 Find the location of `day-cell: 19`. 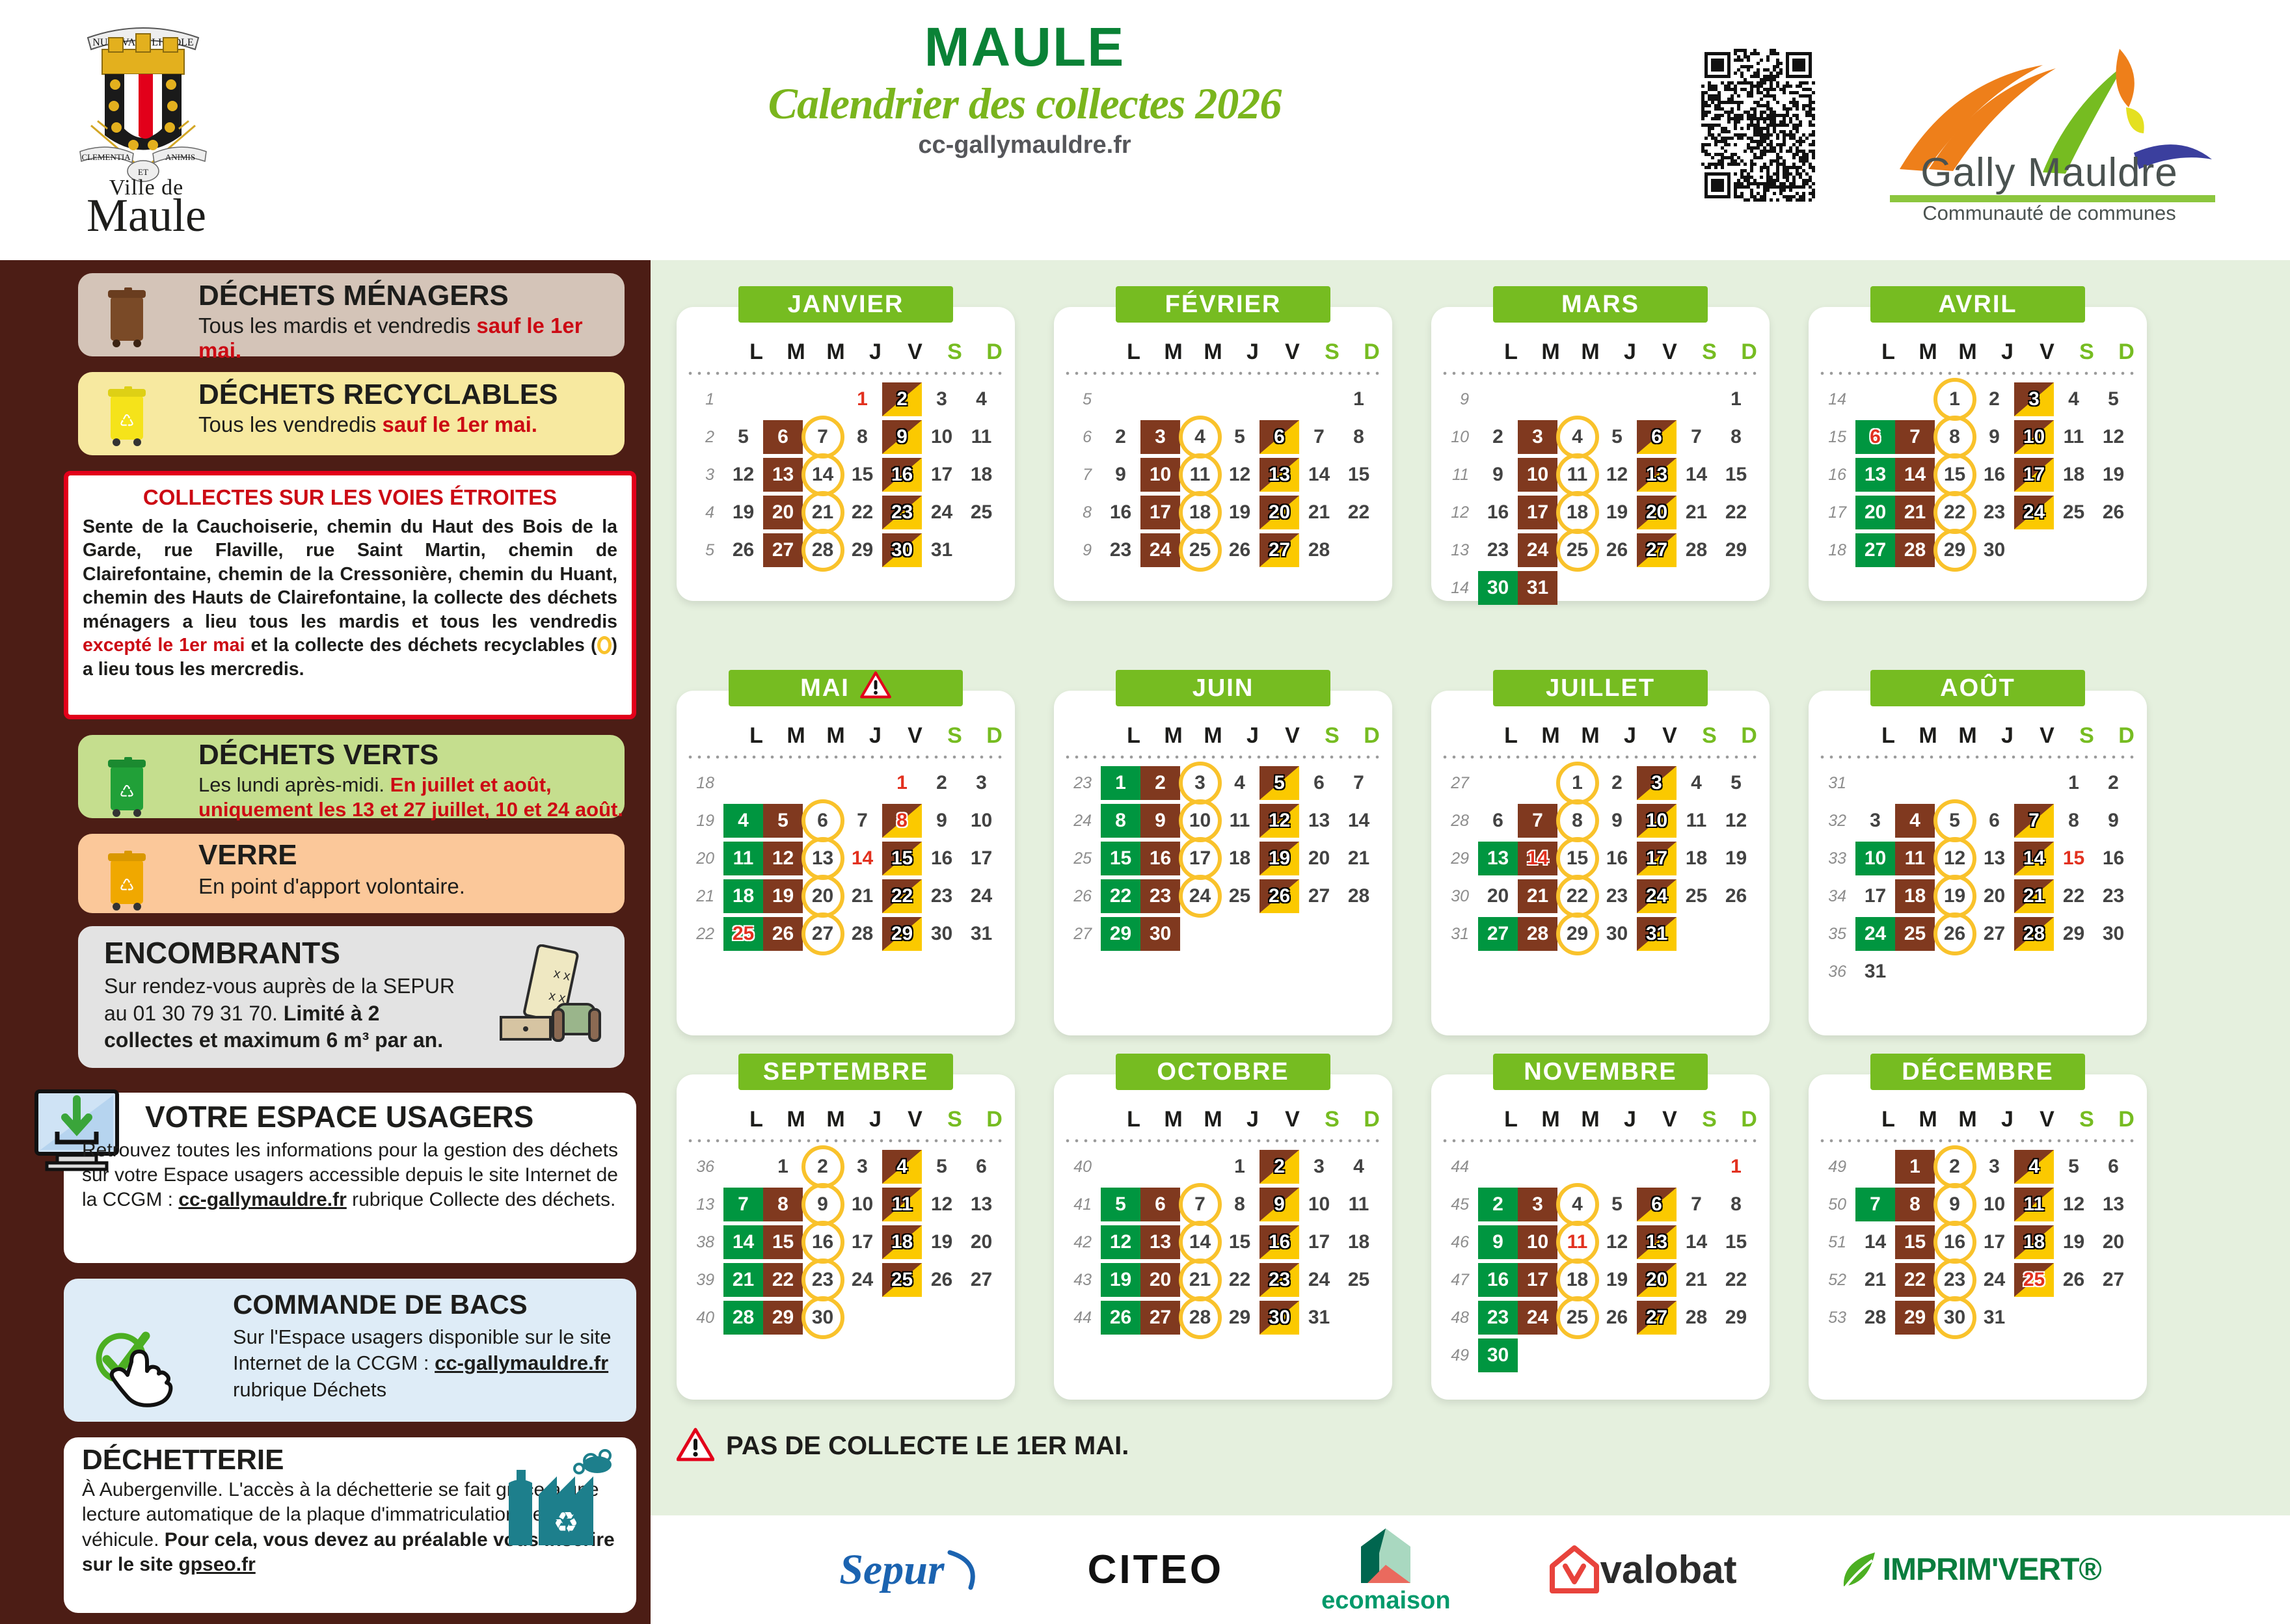

day-cell: 19 is located at coordinates (1617, 1280).